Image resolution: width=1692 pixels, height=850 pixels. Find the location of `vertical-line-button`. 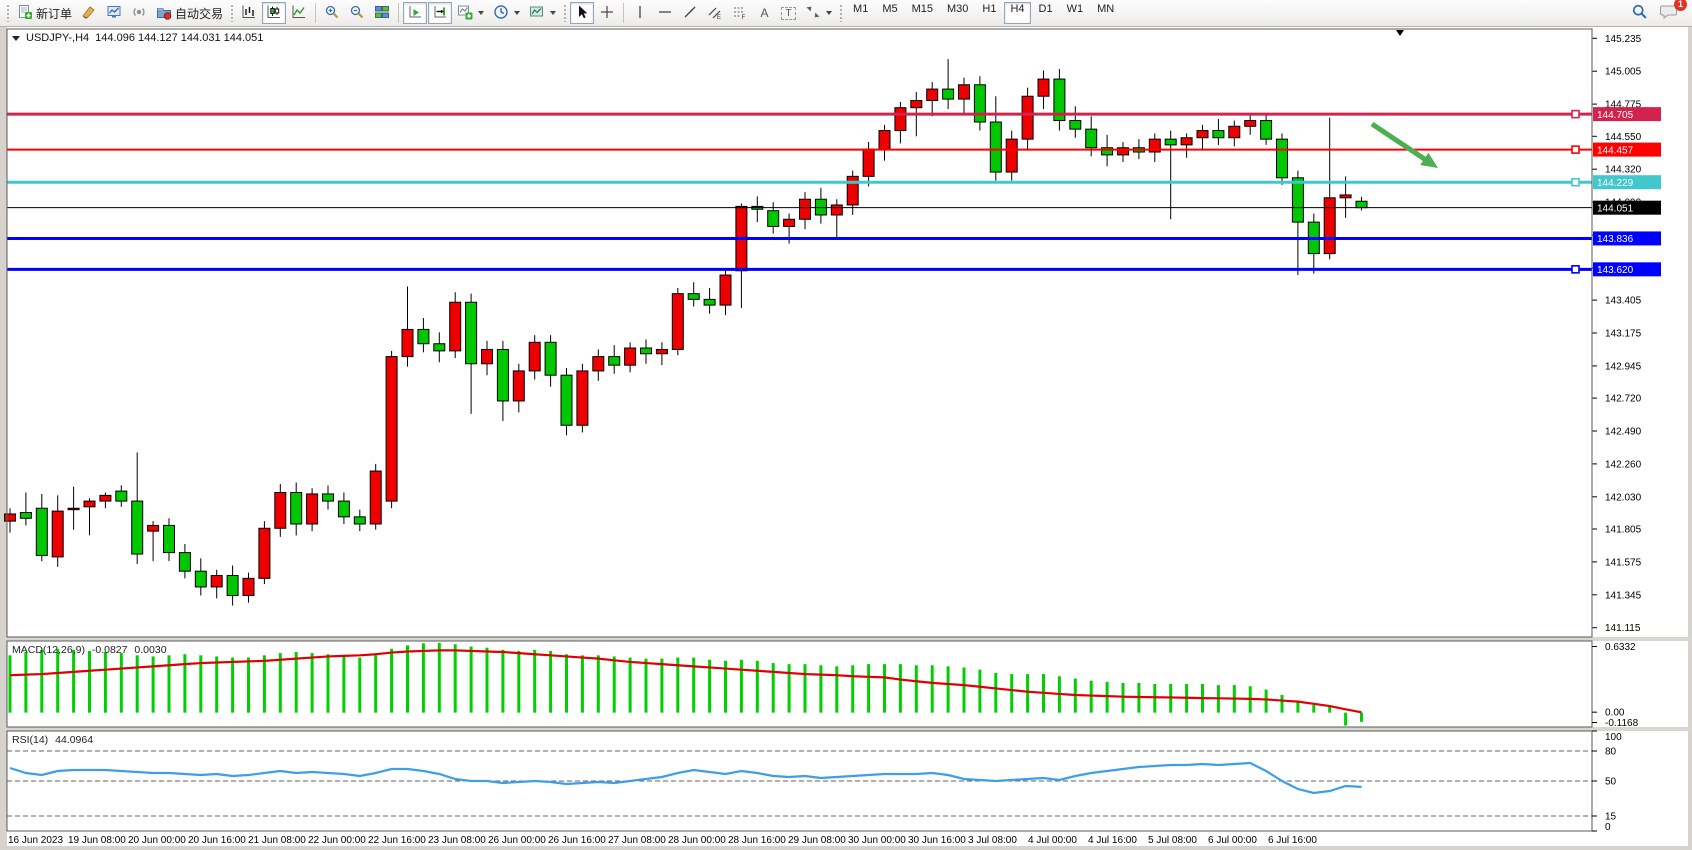

vertical-line-button is located at coordinates (640, 13).